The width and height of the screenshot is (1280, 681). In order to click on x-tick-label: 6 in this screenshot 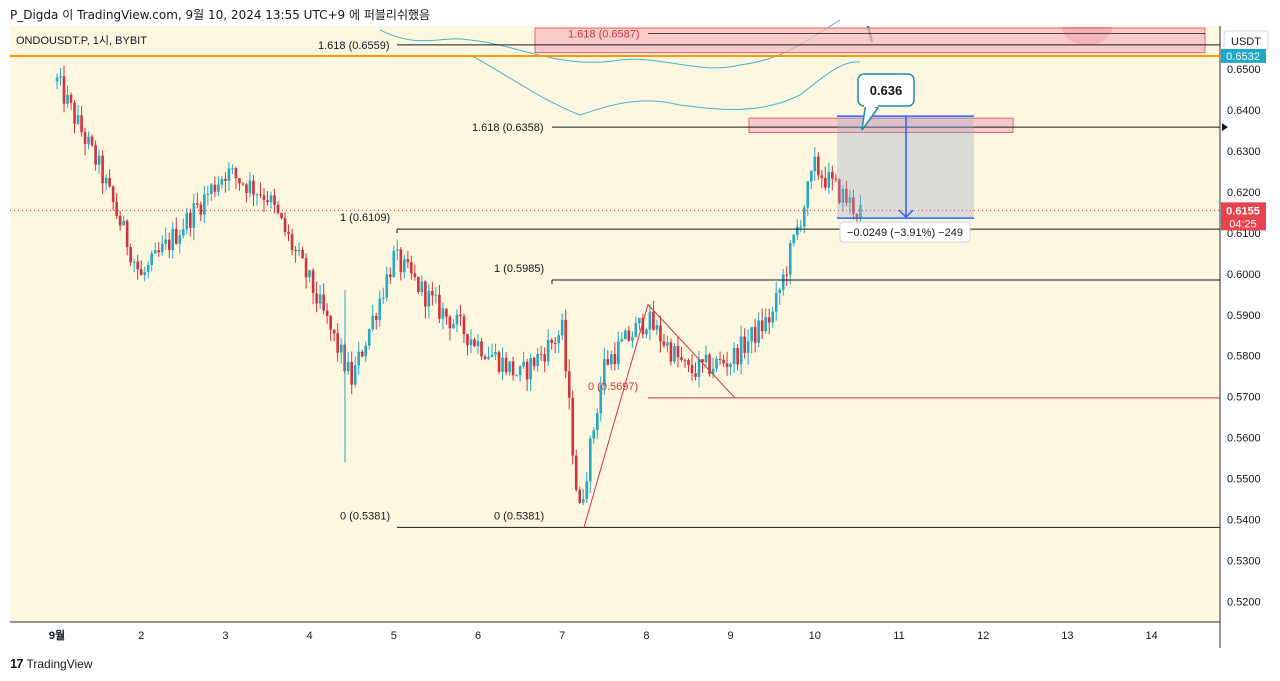, I will do `click(478, 636)`.